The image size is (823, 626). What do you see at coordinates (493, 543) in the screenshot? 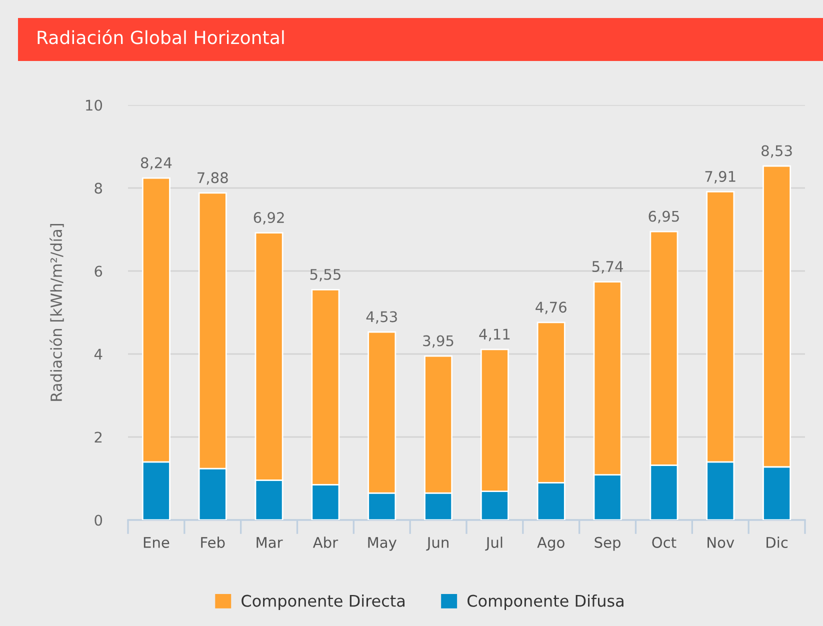
I see `x-tick-label: Jul` at bounding box center [493, 543].